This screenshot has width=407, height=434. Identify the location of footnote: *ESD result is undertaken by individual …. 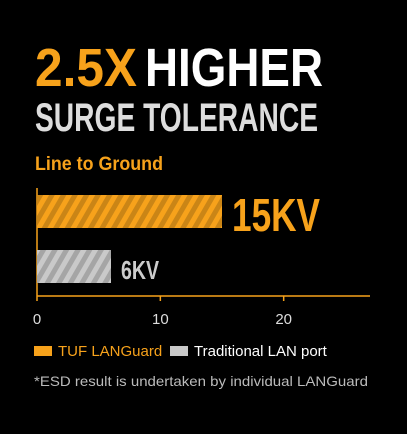
(201, 381).